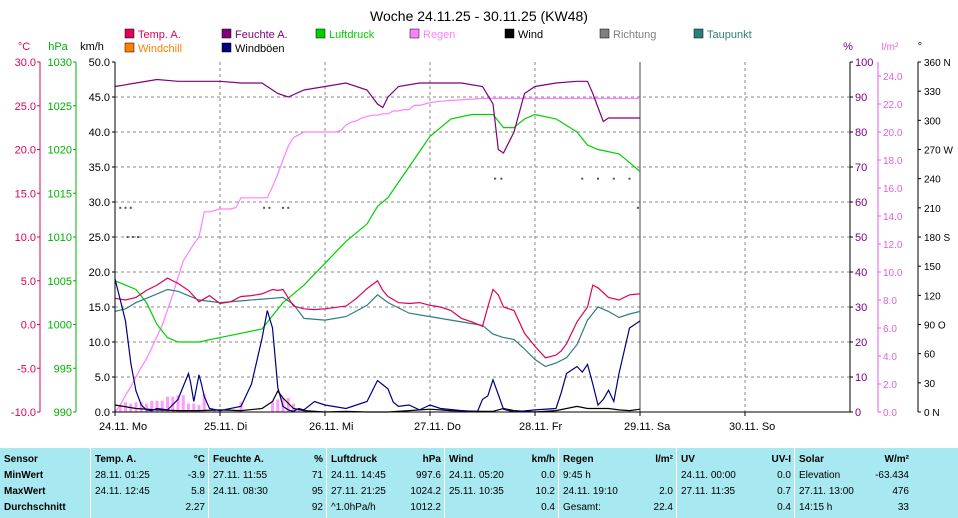  What do you see at coordinates (352, 35) in the screenshot?
I see `legend-label: Luftdruck` at bounding box center [352, 35].